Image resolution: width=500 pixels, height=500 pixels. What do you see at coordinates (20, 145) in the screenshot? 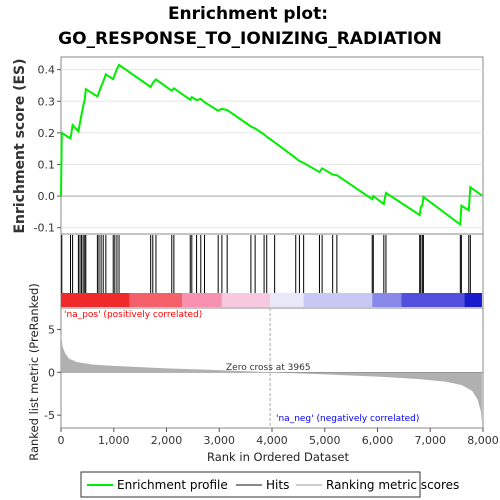
I see `es-y-axis-title: Enrichment score (ES)` at bounding box center [20, 145].